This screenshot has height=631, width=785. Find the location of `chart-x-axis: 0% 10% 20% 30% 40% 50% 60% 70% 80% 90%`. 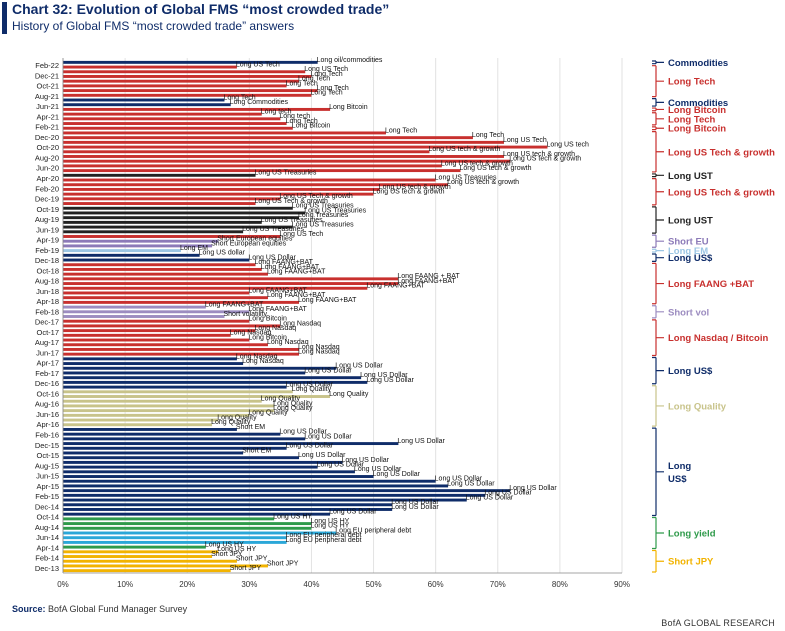

chart-x-axis: 0% 10% 20% 30% 40% 50% 60% 70% 80% 90% is located at coordinates (343, 580).